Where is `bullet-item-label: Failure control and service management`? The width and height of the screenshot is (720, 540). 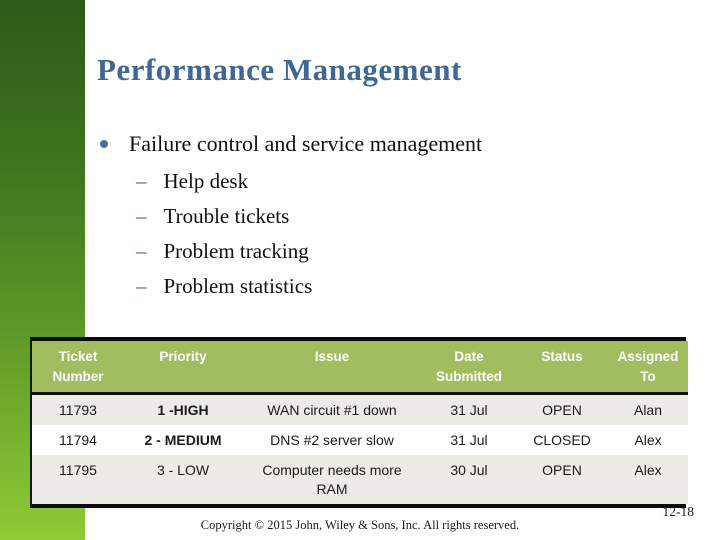
bullet-item-label: Failure control and service management is located at coordinates (306, 143).